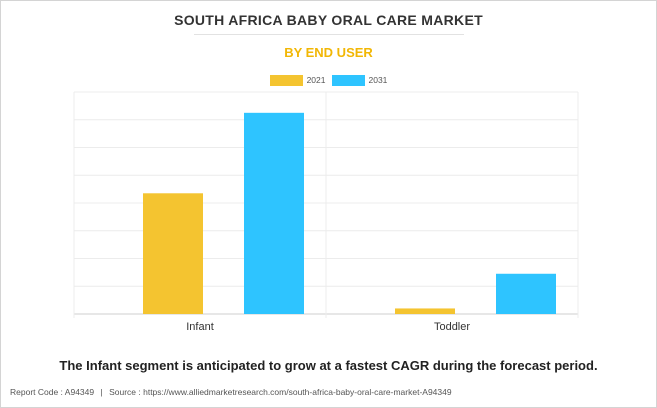 Image resolution: width=657 pixels, height=408 pixels. I want to click on bar-infant-2021, so click(173, 253).